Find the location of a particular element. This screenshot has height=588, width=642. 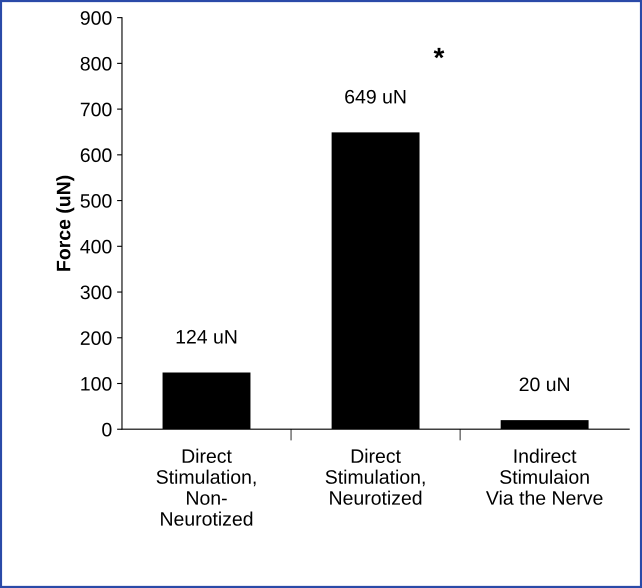

data-label: 124 uN is located at coordinates (206, 337).